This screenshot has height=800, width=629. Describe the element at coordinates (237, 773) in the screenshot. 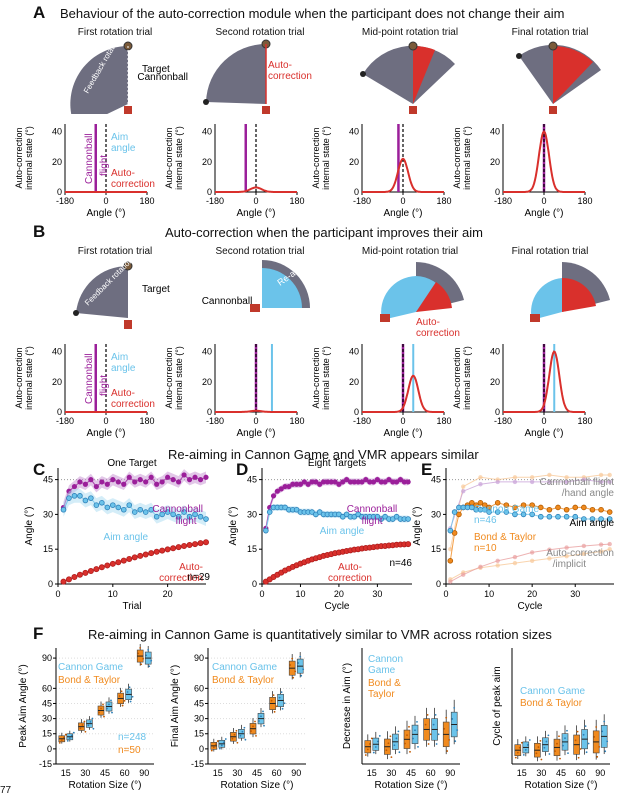

I see `x-tick-label: 30` at that location.